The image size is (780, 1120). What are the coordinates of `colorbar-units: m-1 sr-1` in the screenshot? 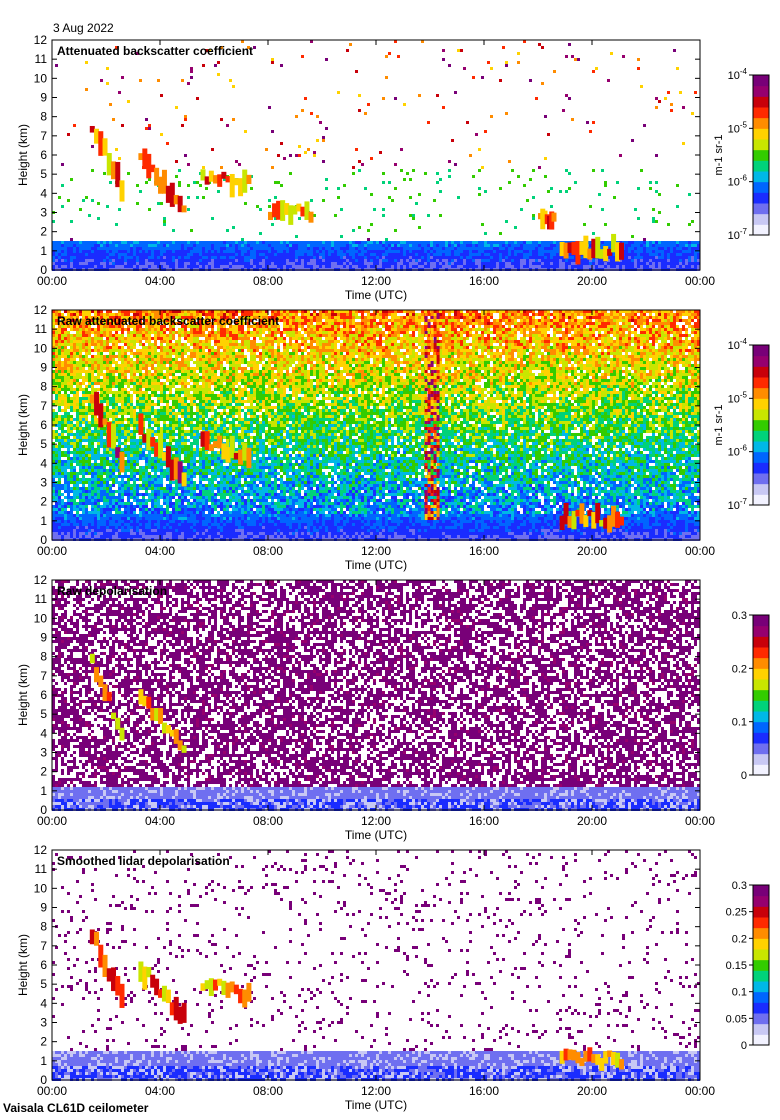 It's located at (719, 155).